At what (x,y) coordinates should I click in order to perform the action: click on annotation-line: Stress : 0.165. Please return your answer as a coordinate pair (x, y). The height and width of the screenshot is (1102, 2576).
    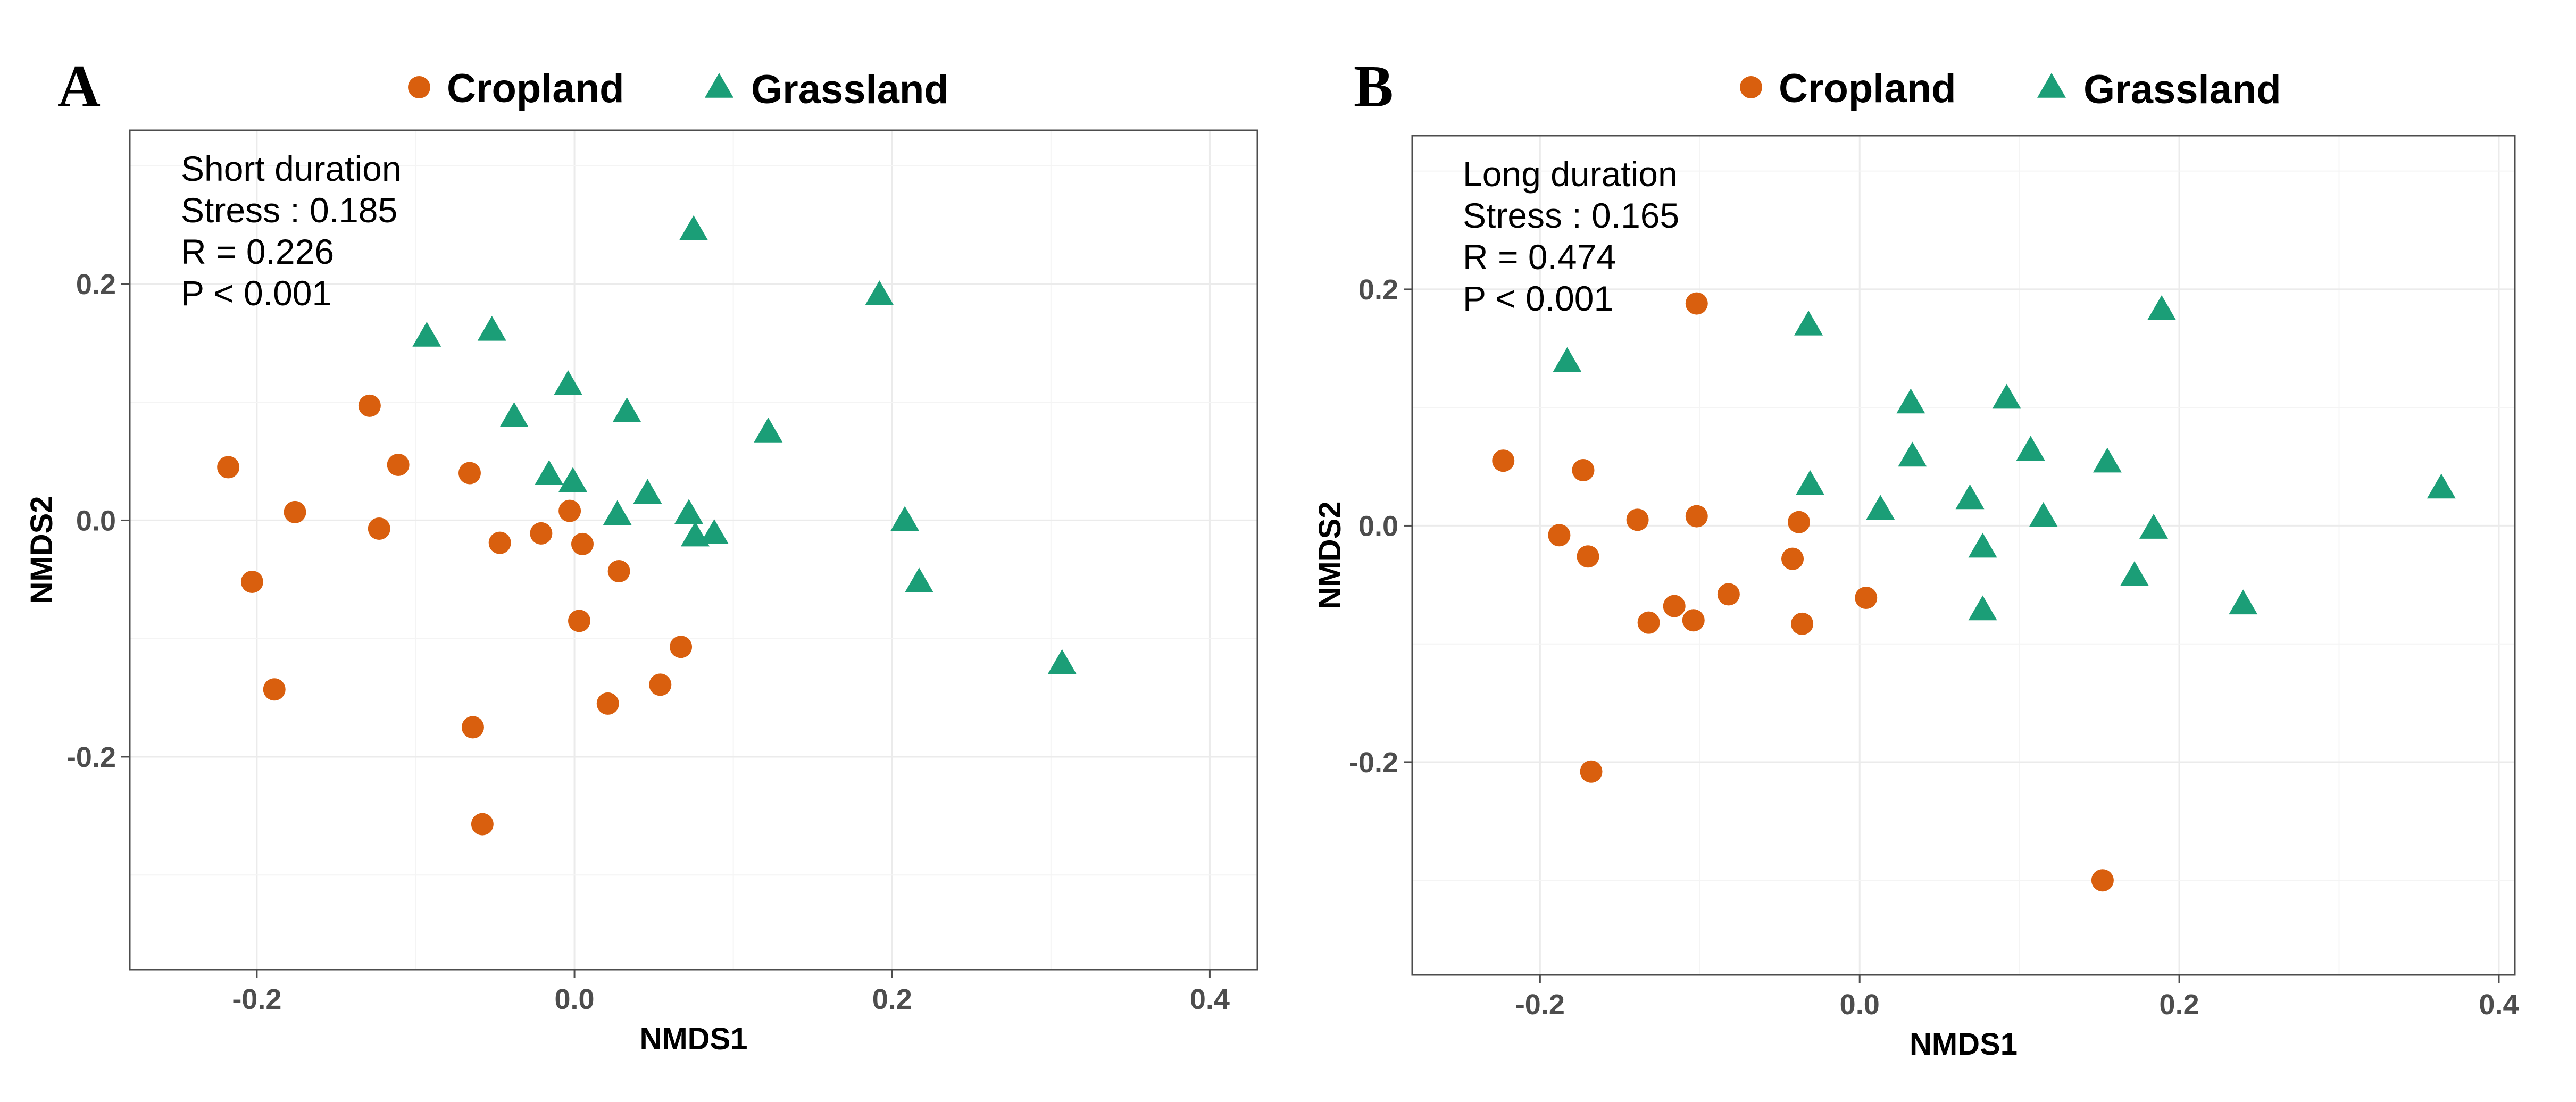
    Looking at the image, I should click on (1571, 215).